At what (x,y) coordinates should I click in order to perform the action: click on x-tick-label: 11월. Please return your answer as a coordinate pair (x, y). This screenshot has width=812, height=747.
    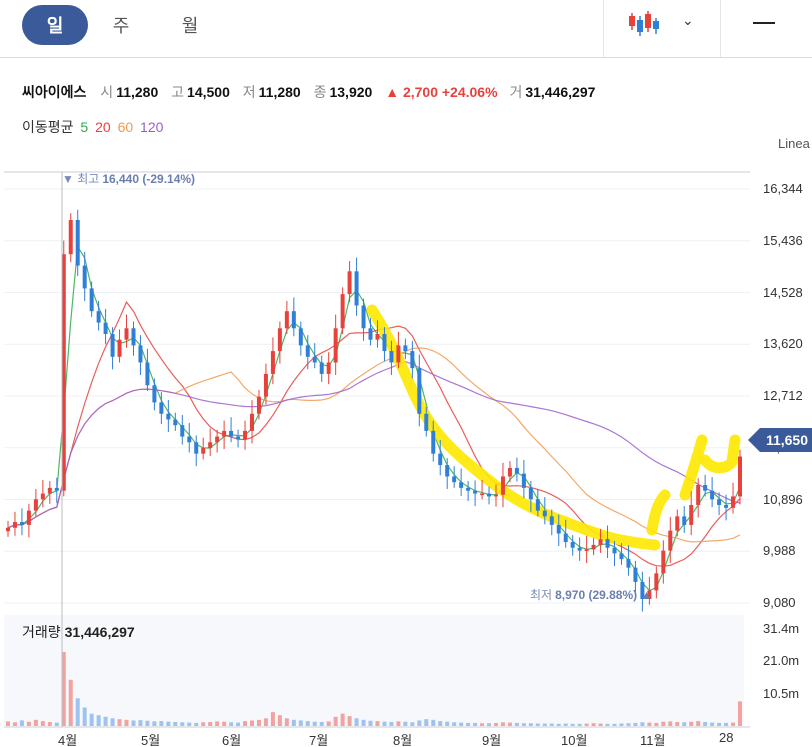
    Looking at the image, I should click on (653, 740).